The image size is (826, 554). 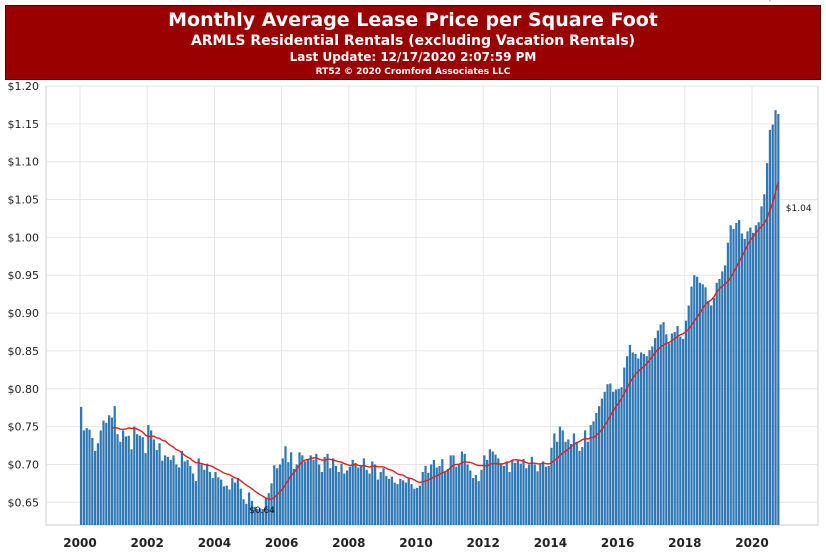 What do you see at coordinates (24, 502) in the screenshot?
I see `y-tick-label: $0.65` at bounding box center [24, 502].